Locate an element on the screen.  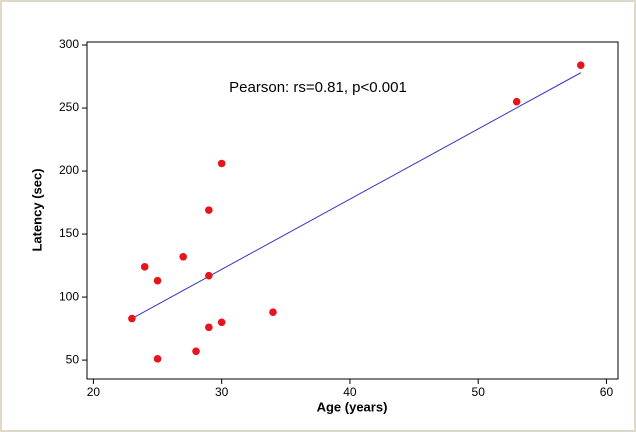
y-tick-label: 250 is located at coordinates (69, 107).